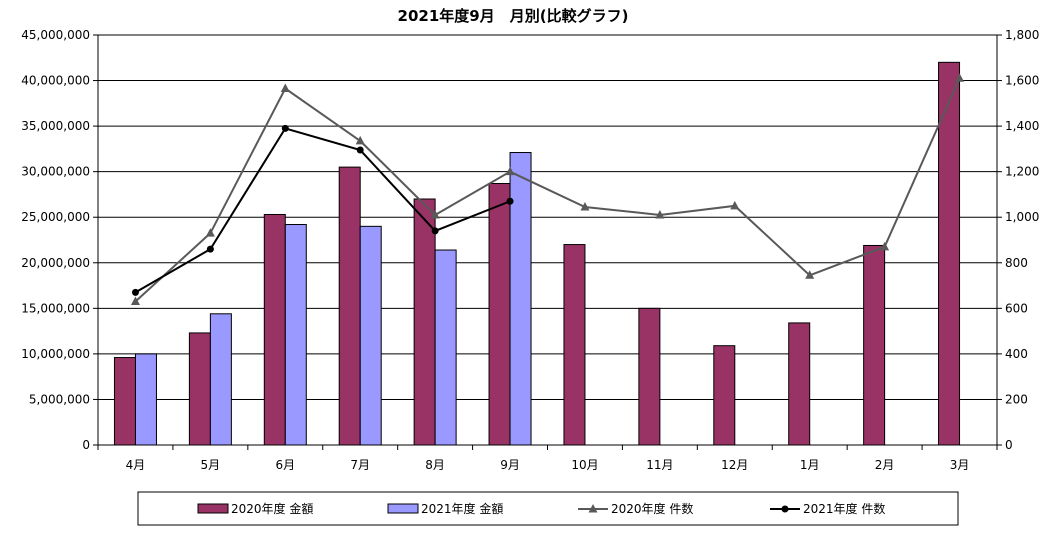 Image resolution: width=1056 pixels, height=535 pixels. Describe the element at coordinates (86, 445) in the screenshot. I see `y-left-tick-label: 0` at that location.